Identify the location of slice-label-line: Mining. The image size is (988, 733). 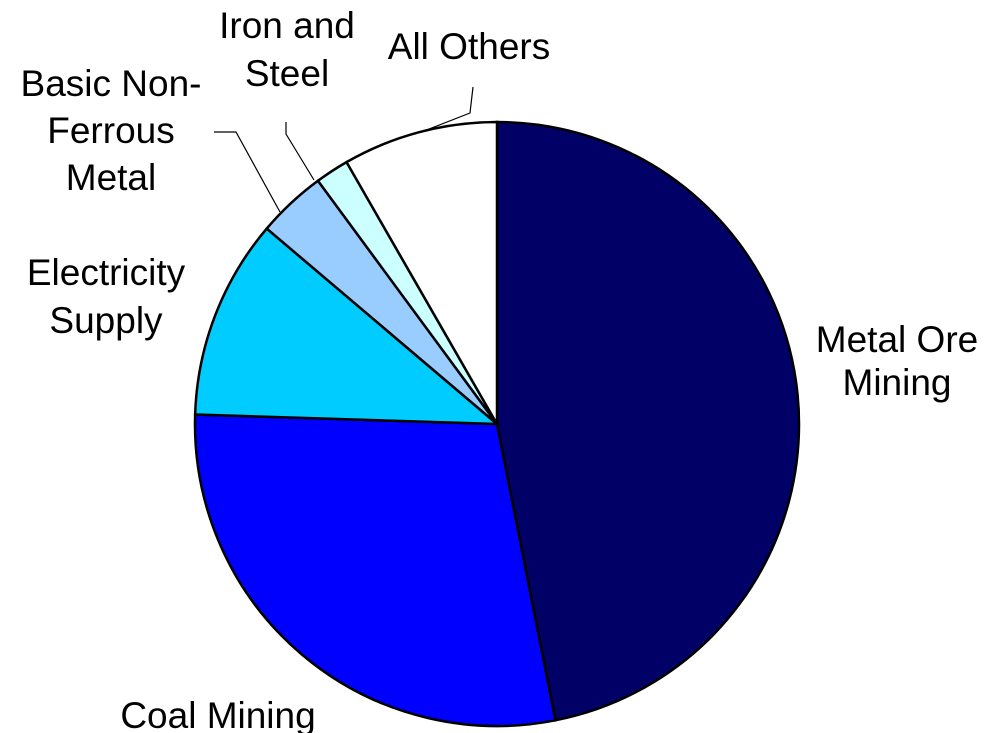
(897, 382).